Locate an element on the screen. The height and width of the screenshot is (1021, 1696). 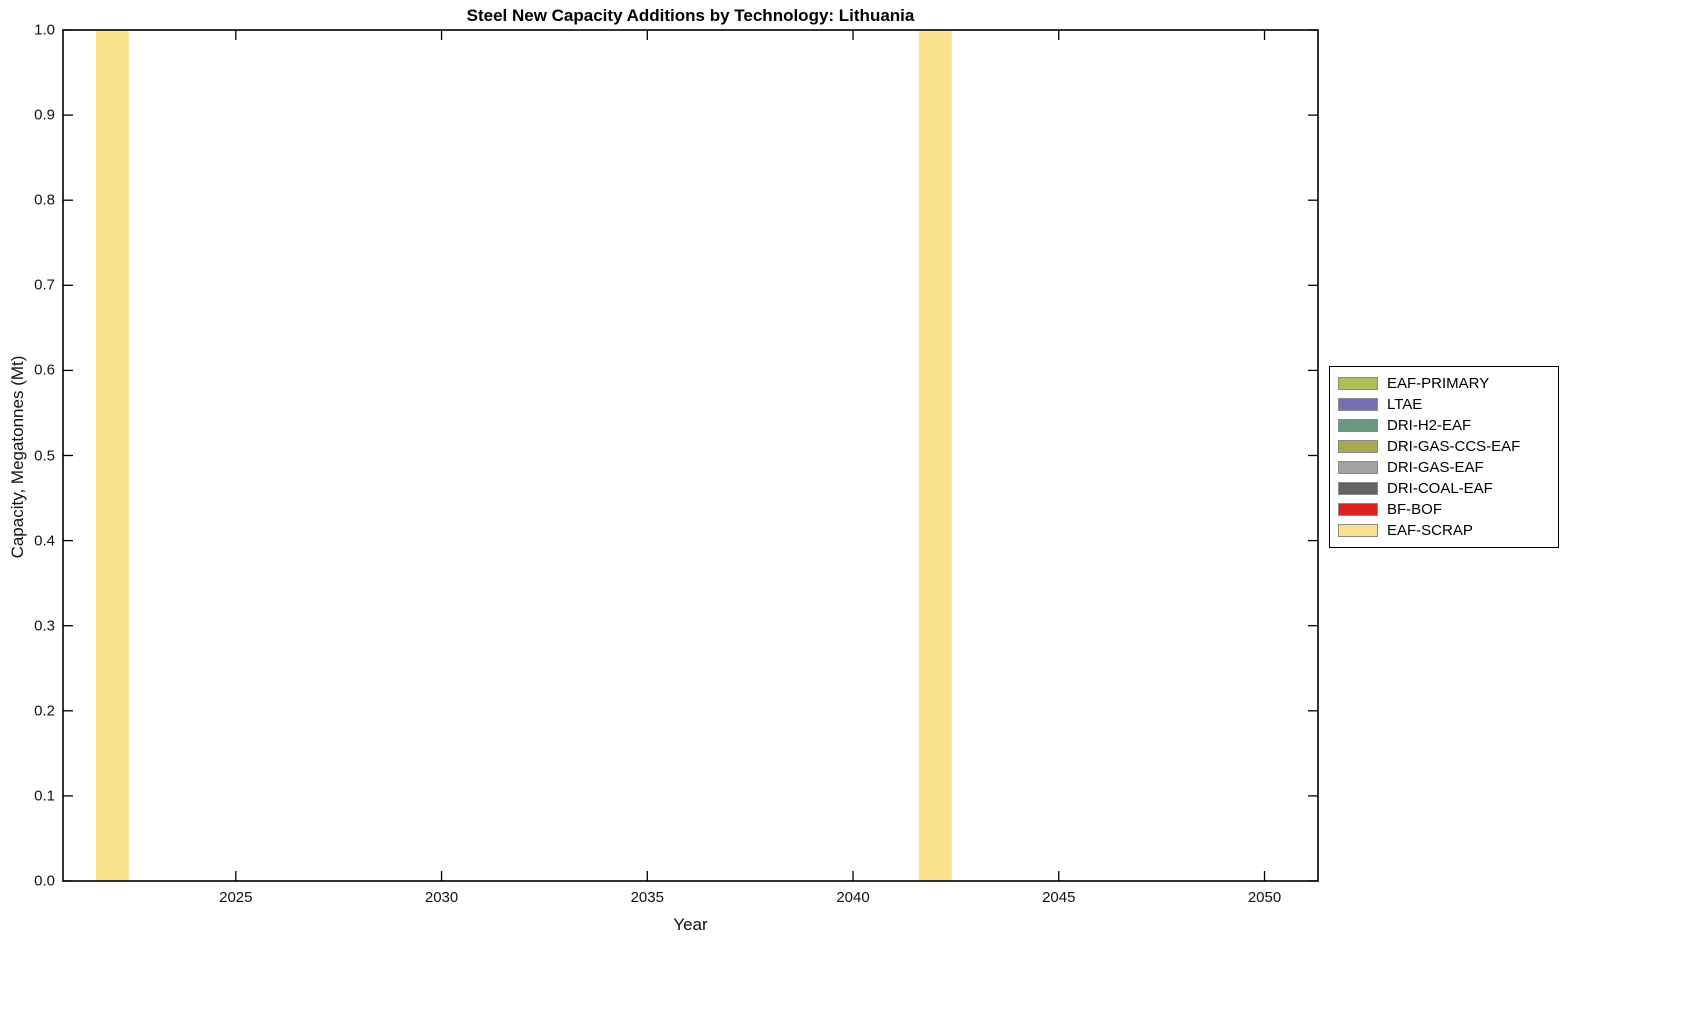
legend-swatch-dri-gas-ccs-eaf is located at coordinates (1358, 446).